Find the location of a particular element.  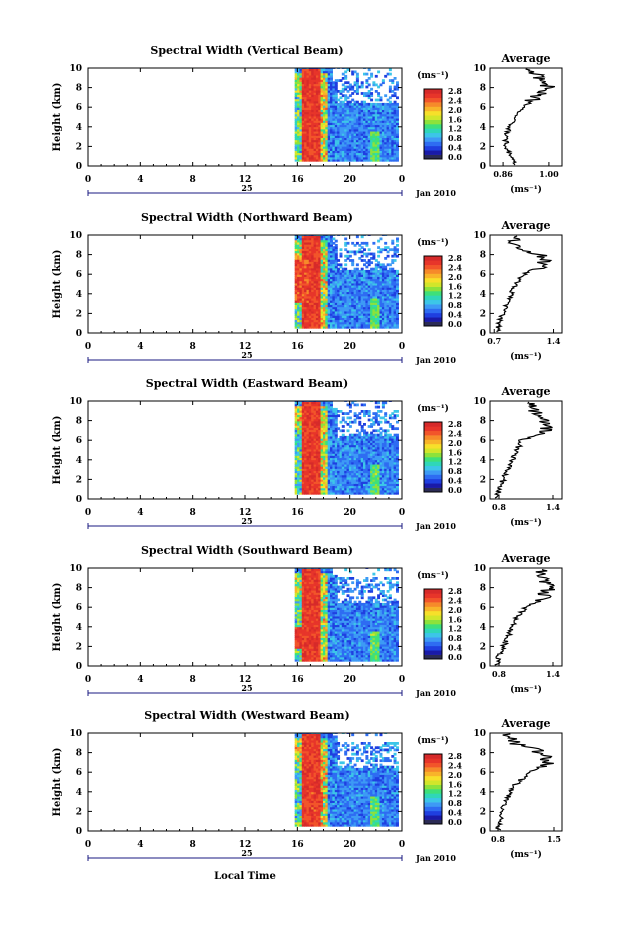

average-y-tick-label: 2 is located at coordinates (483, 314).